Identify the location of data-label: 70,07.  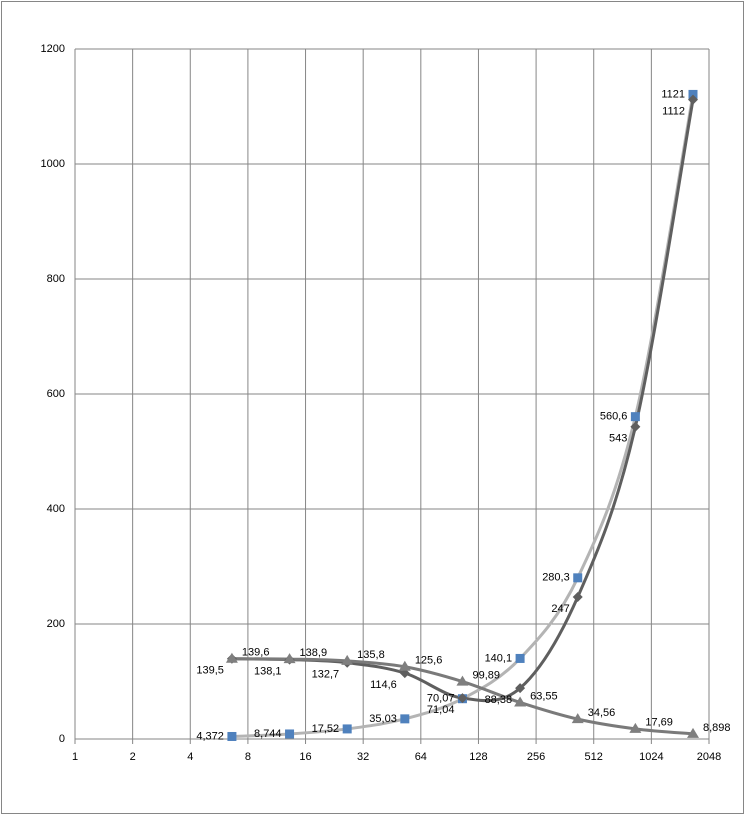
(441, 699).